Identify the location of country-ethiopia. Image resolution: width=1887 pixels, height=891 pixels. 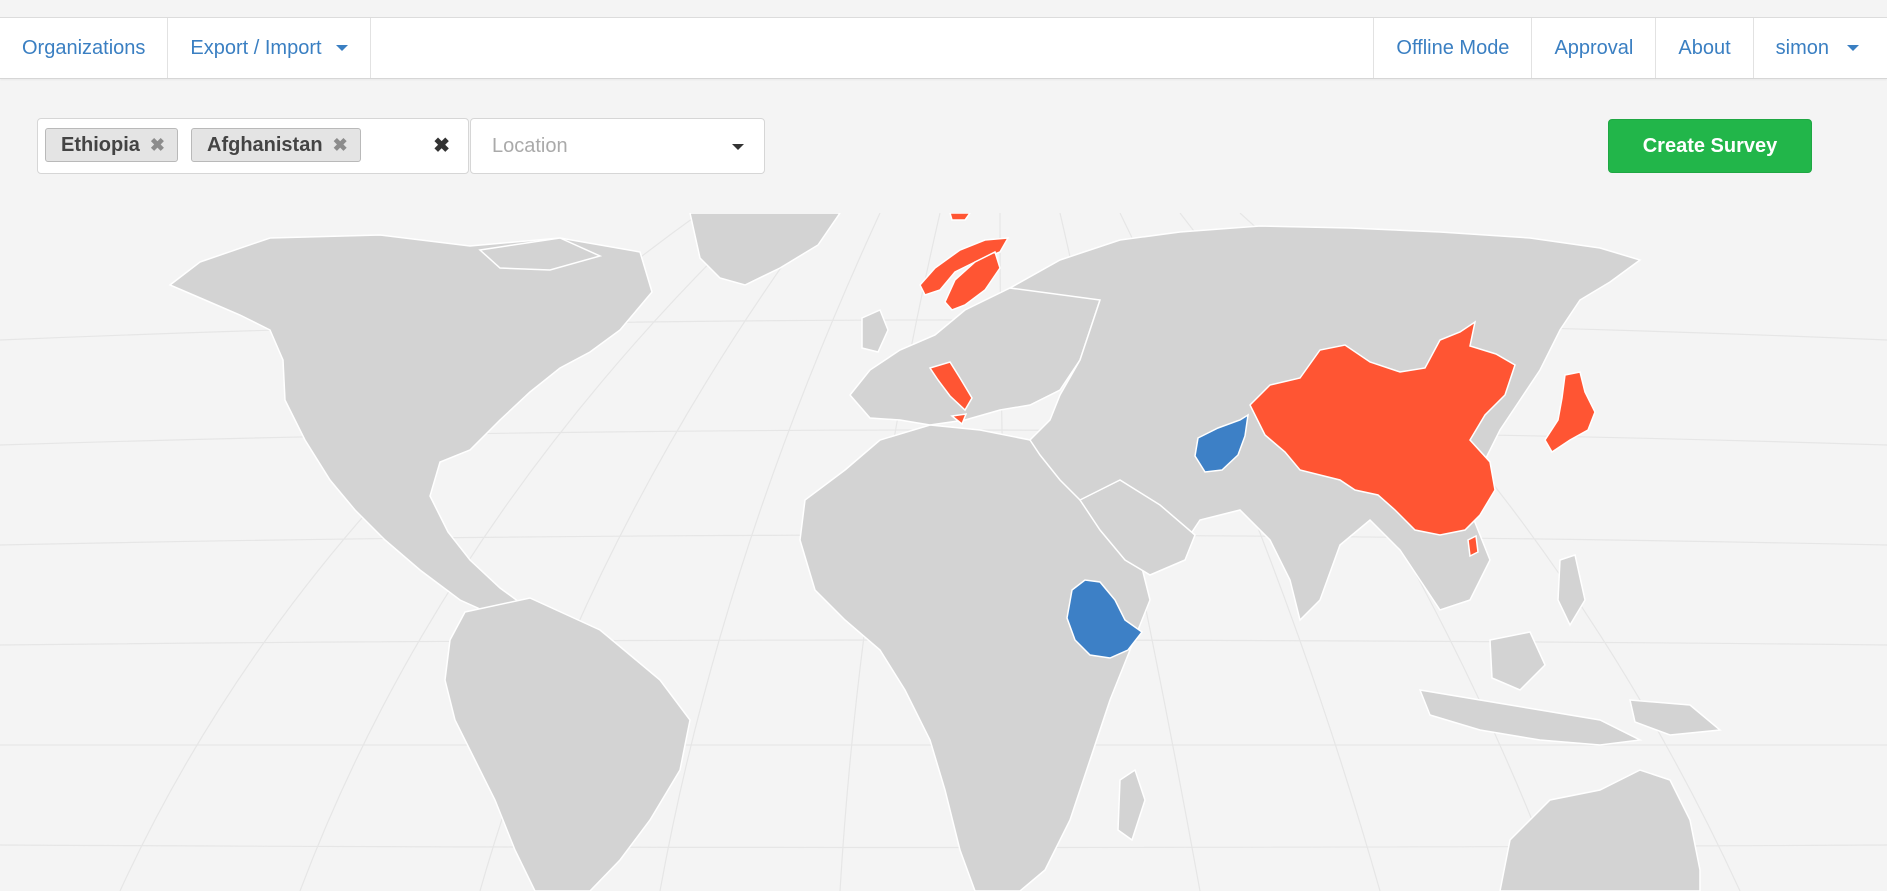
(1105, 619).